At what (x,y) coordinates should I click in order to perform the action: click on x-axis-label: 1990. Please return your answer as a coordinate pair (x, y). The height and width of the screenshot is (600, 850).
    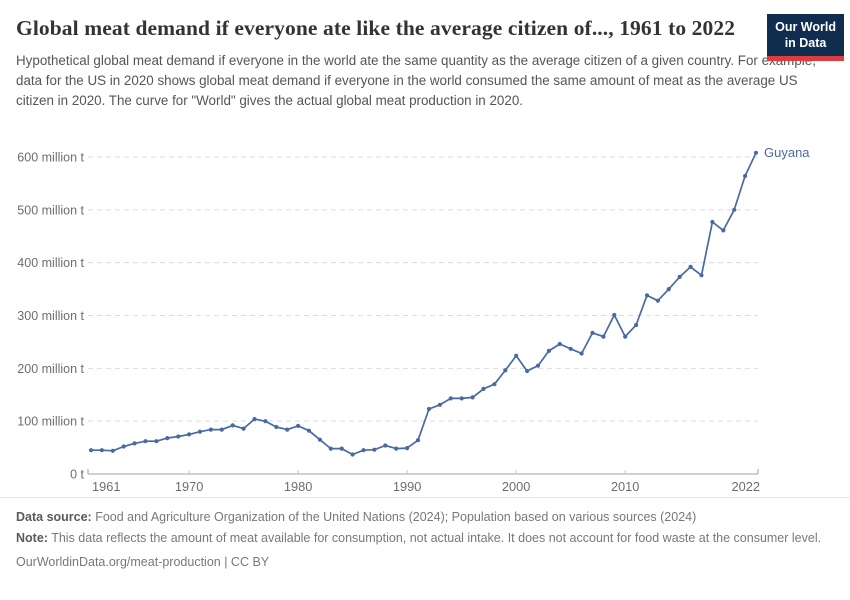
    Looking at the image, I should click on (407, 486).